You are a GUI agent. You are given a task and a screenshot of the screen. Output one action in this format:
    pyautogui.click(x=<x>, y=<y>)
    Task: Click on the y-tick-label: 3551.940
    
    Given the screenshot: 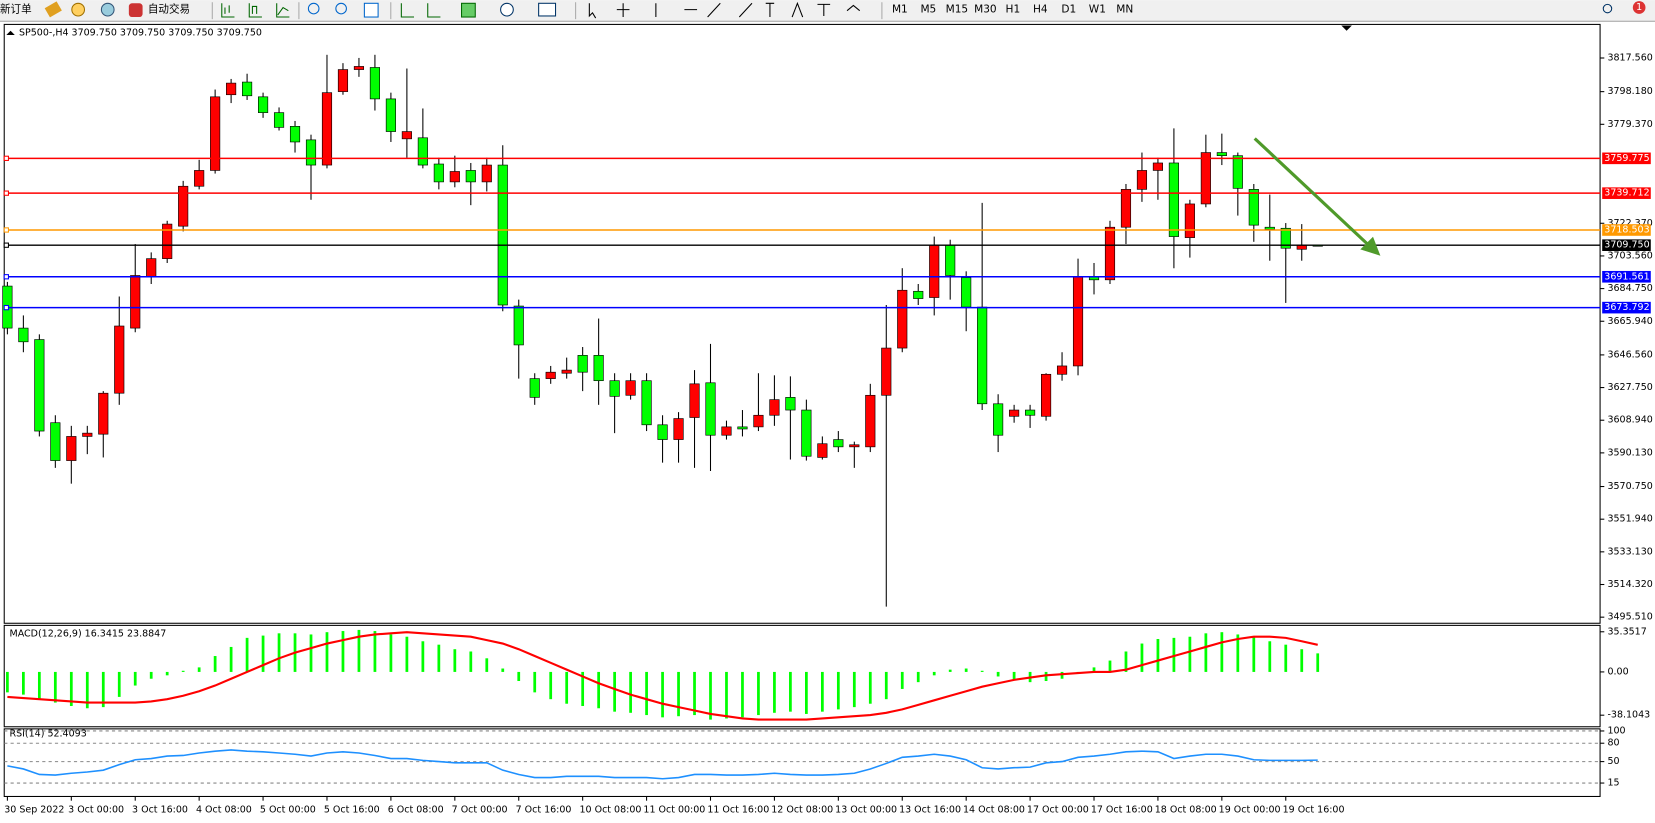 What is the action you would take?
    pyautogui.click(x=1629, y=519)
    